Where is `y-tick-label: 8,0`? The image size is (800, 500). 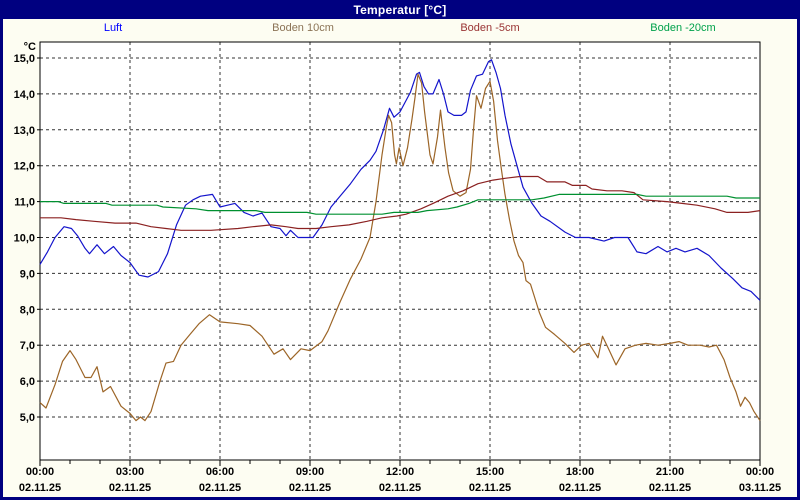
y-tick-label: 8,0 is located at coordinates (27, 310).